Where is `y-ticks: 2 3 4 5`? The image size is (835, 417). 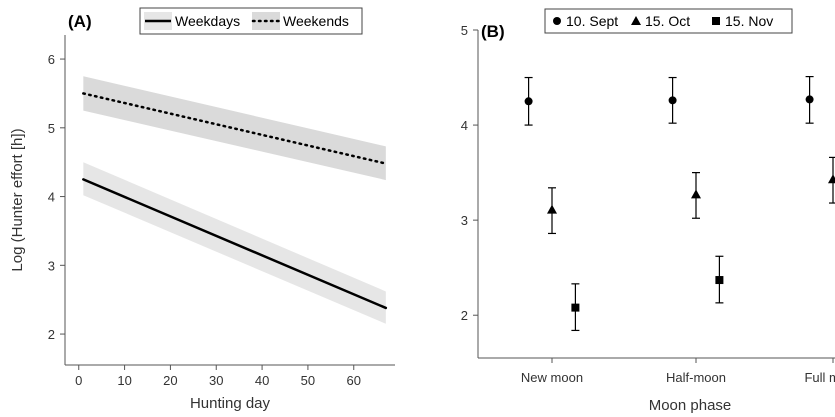 y-ticks: 2 3 4 5 is located at coordinates (469, 173).